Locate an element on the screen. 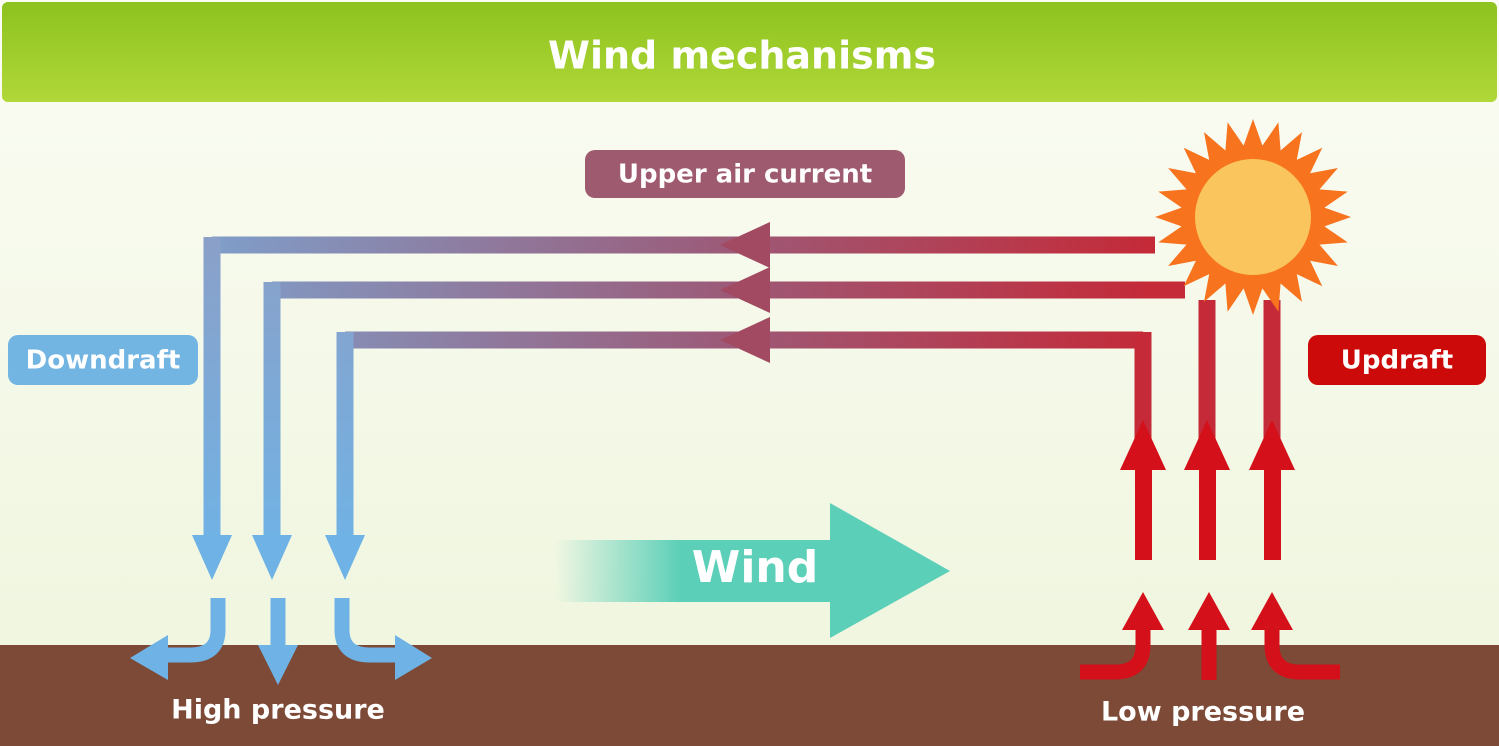 This screenshot has width=1499, height=746. downdraft-arrows is located at coordinates (278, 557).